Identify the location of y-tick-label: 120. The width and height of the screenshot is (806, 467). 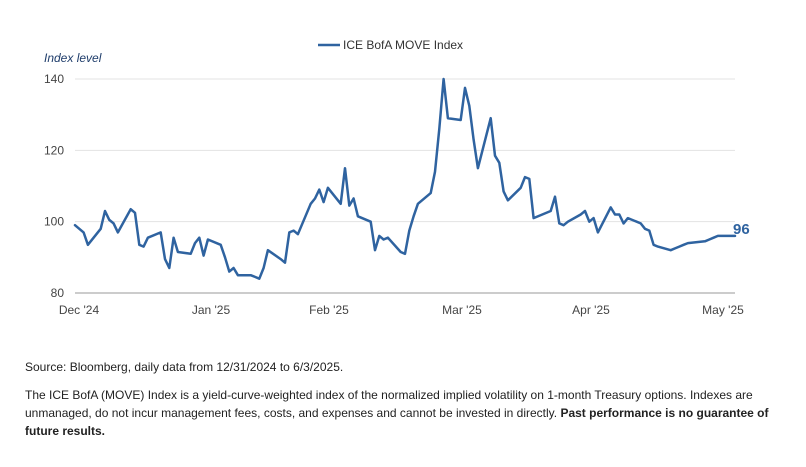
(54, 150).